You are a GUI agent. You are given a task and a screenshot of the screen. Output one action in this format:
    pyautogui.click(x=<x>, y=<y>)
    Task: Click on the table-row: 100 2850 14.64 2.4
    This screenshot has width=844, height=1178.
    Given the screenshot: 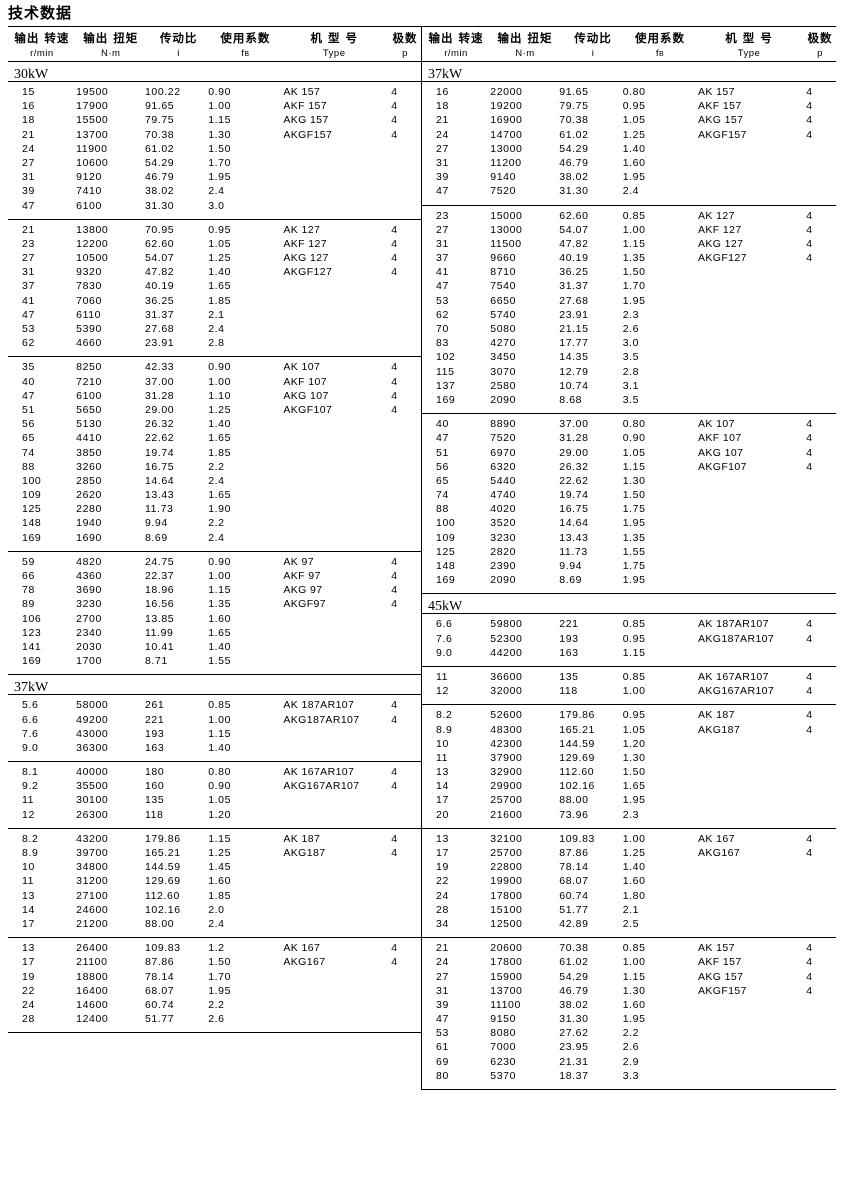 What is the action you would take?
    pyautogui.click(x=214, y=482)
    